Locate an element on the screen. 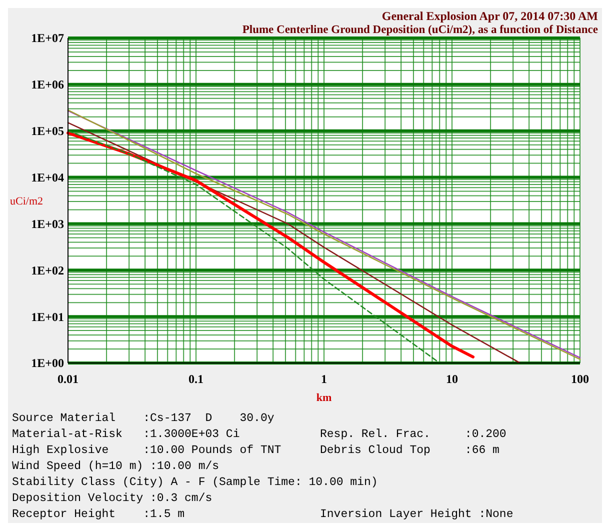  y-tick-label: 1E+06 is located at coordinates (47, 85).